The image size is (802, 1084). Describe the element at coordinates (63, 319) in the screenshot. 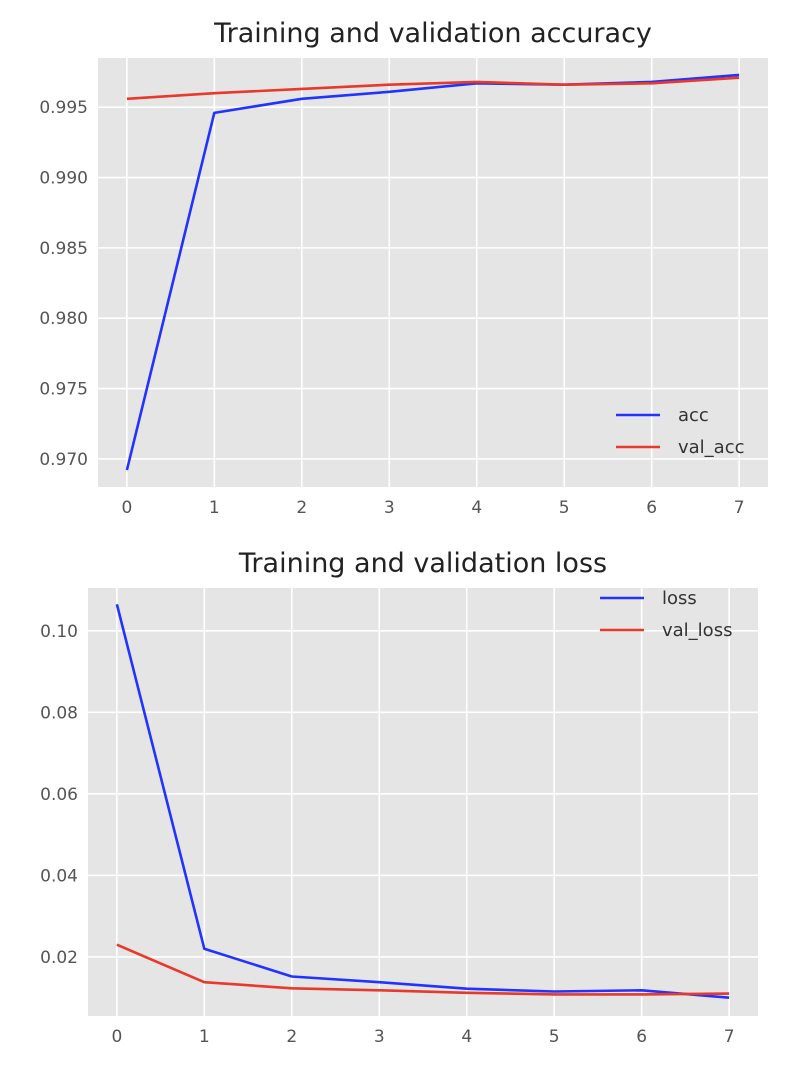

I see `accuracy-y-tick-label: 0.980` at that location.